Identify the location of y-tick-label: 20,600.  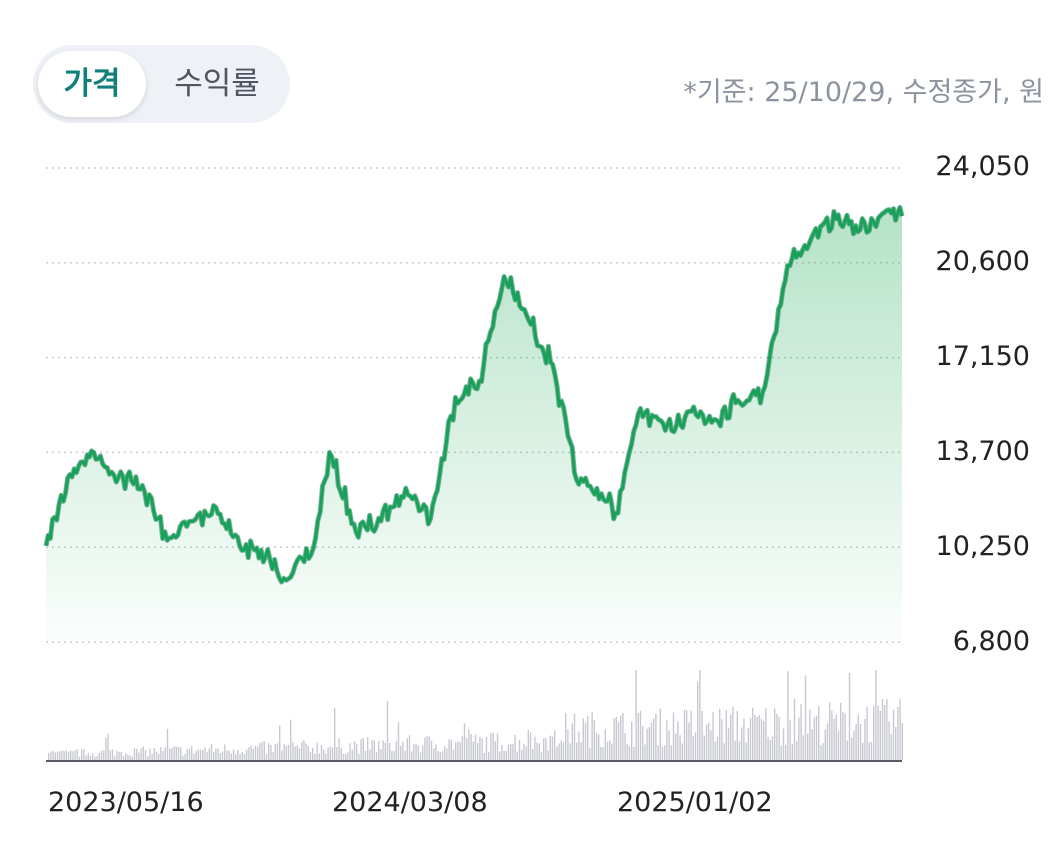
(983, 261).